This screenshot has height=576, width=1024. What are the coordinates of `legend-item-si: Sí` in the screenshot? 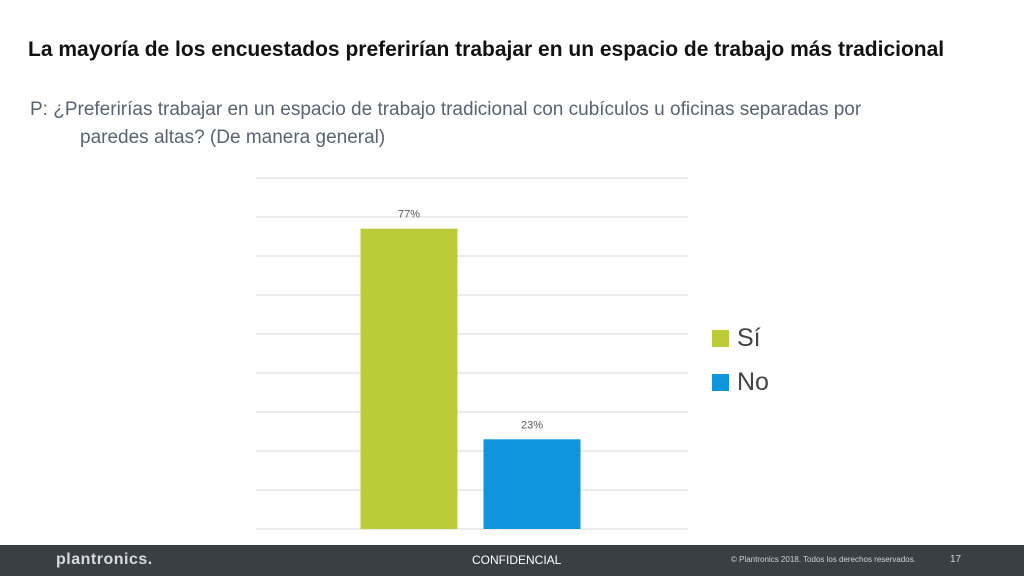 It's located at (740, 338).